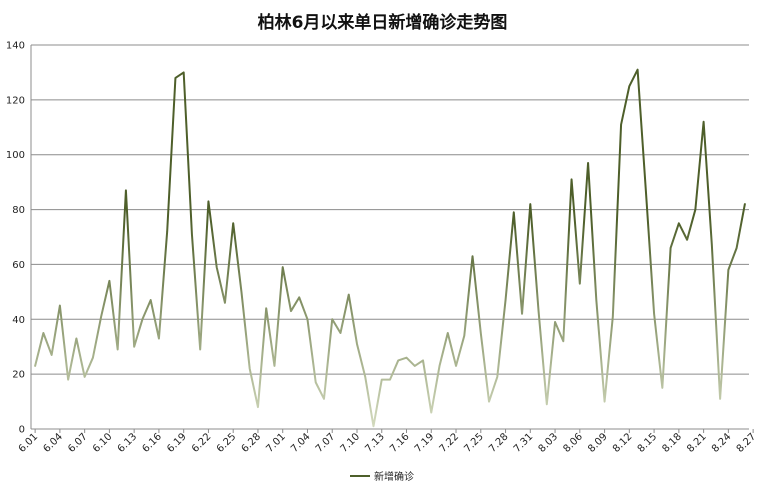 Image resolution: width=765 pixels, height=493 pixels. Describe the element at coordinates (202, 443) in the screenshot. I see `x-tick-label: 6.22` at that location.